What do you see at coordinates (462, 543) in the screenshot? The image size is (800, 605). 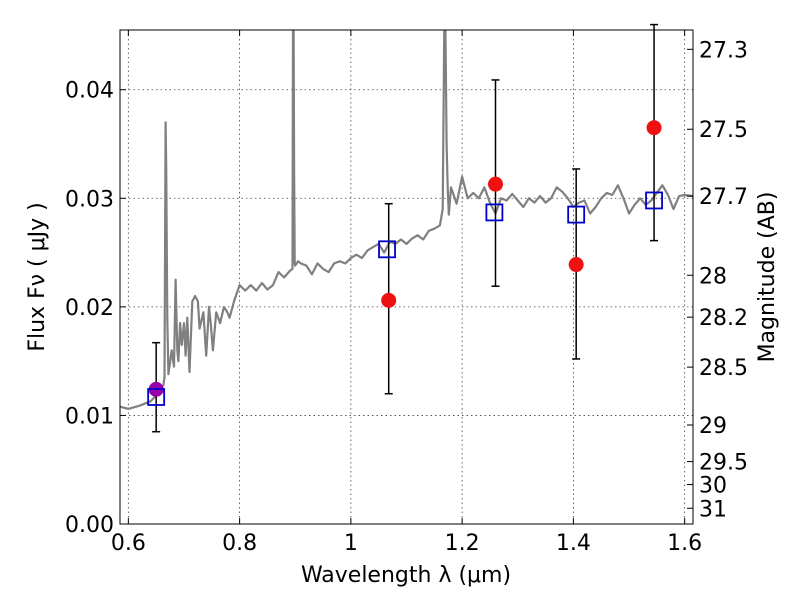 I see `x-tick-label: 1.2` at bounding box center [462, 543].